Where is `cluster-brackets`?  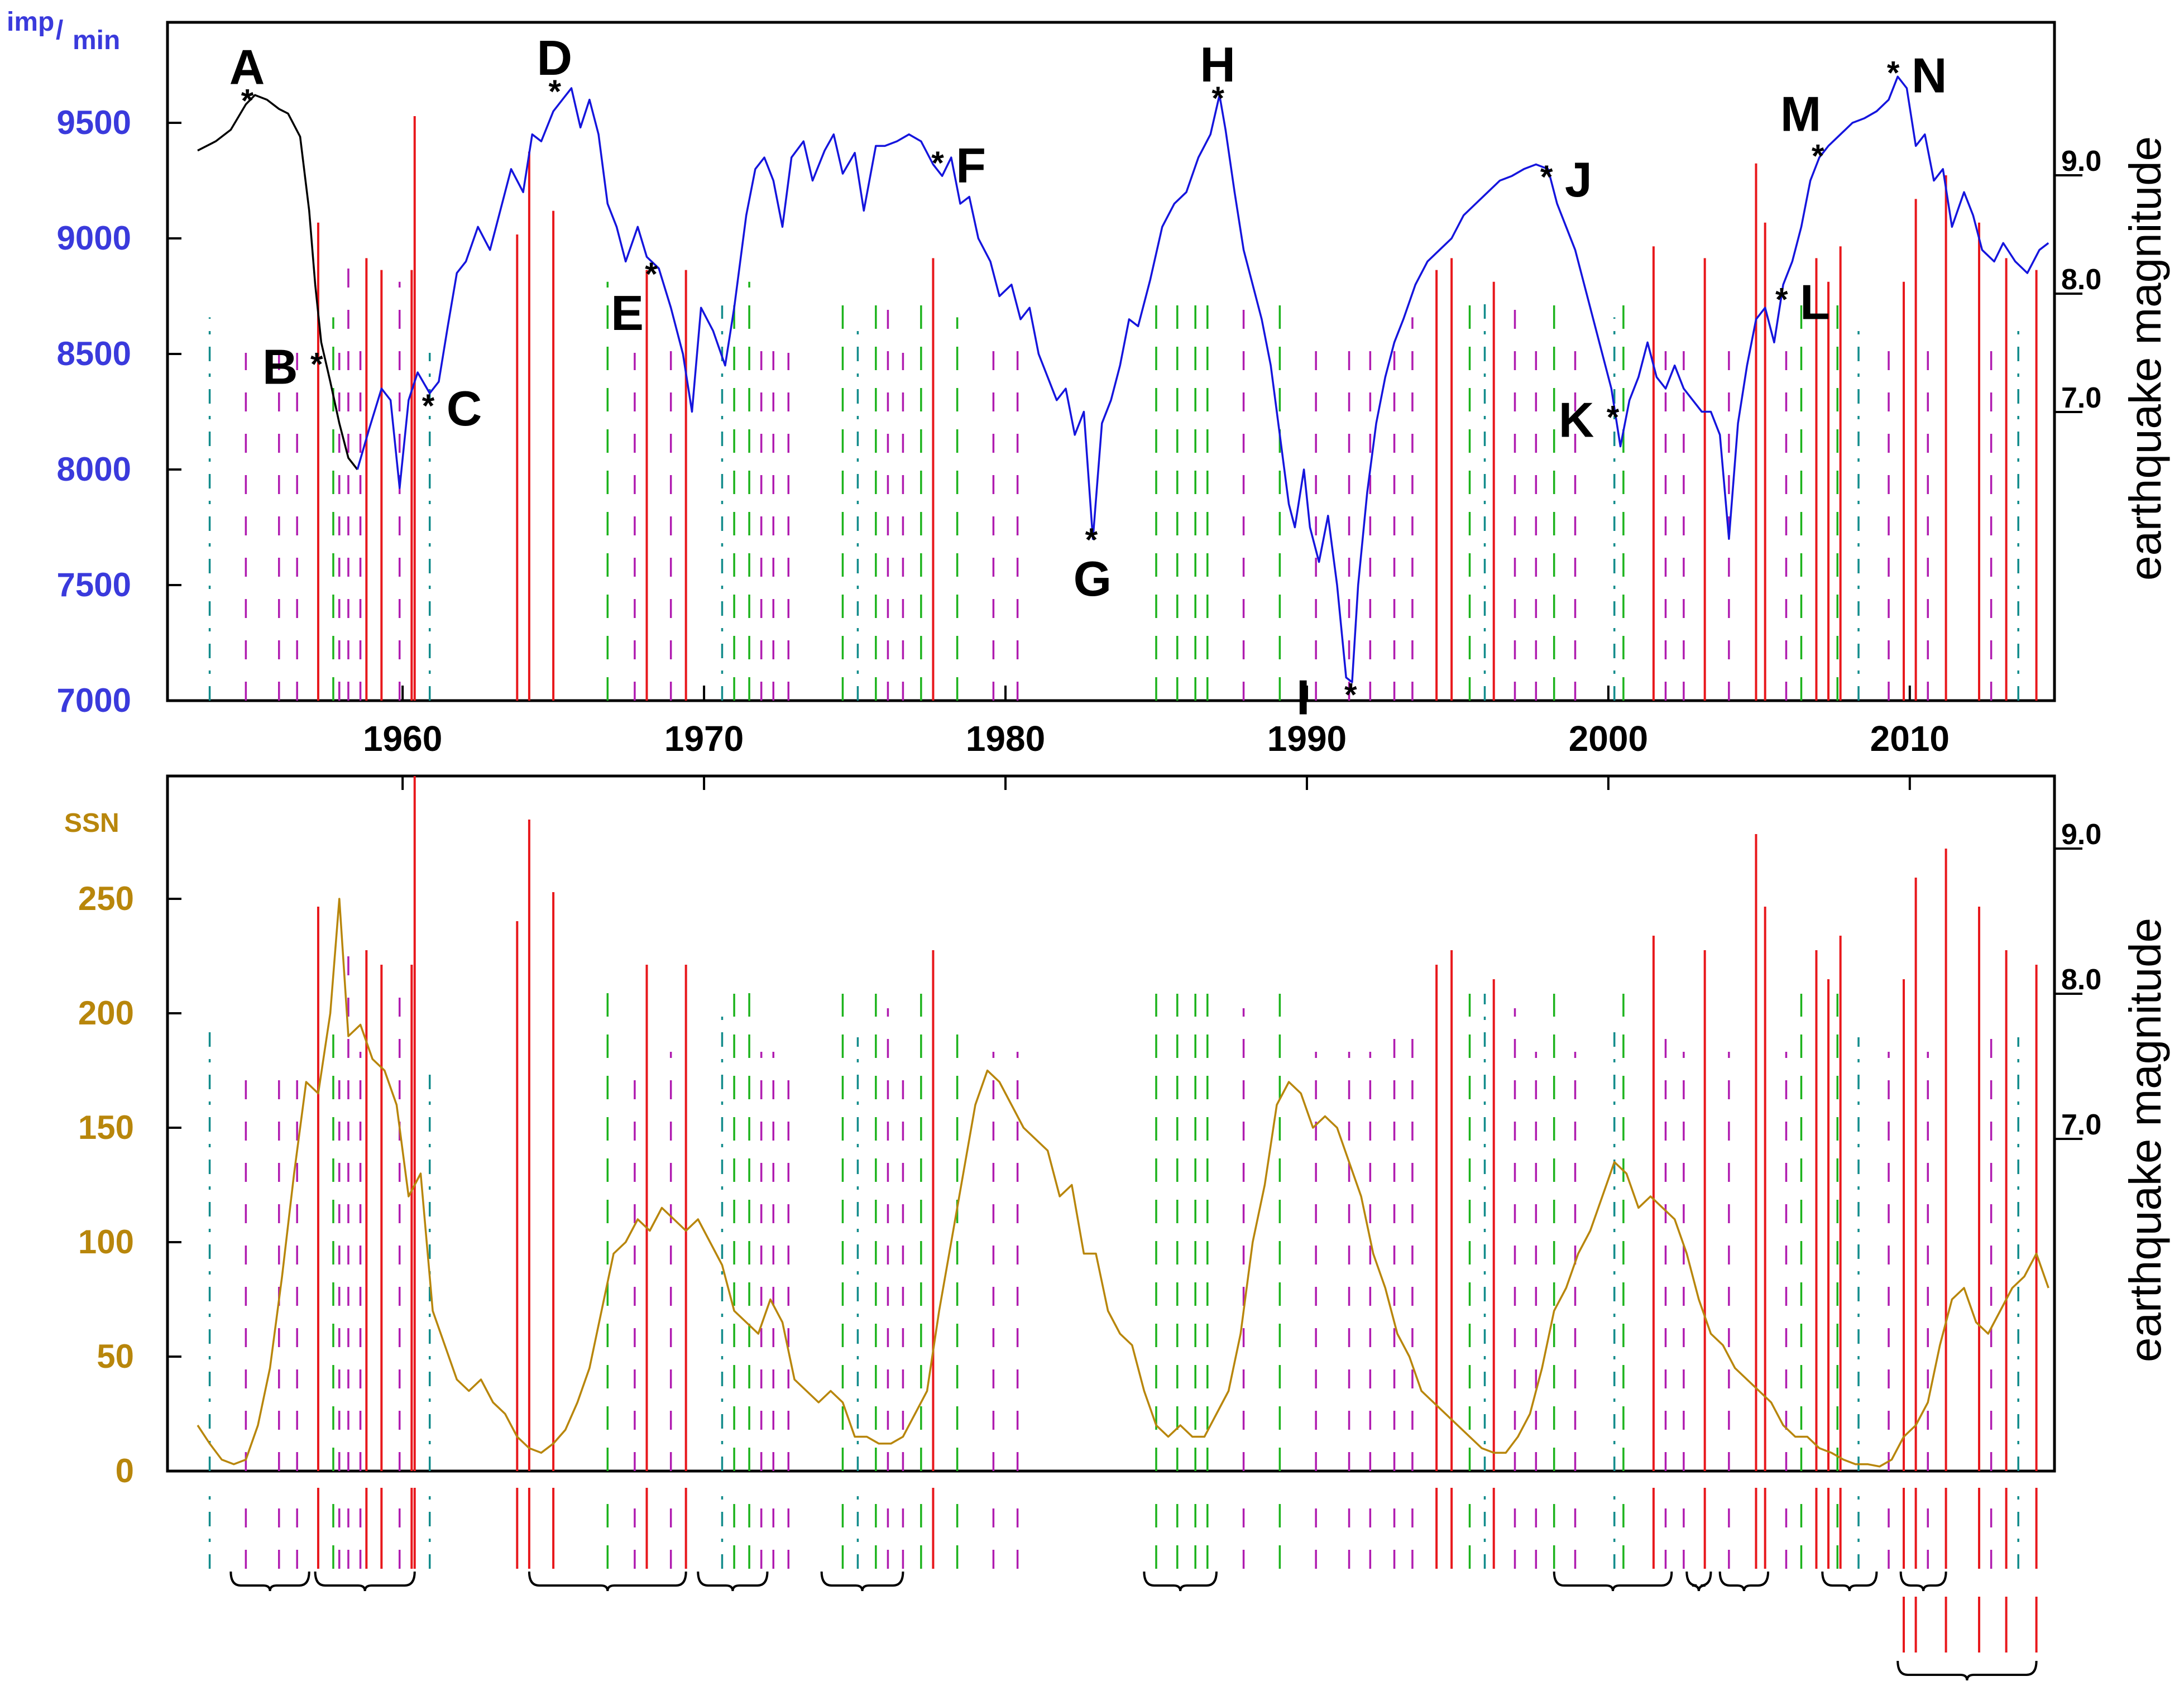
cluster-brackets is located at coordinates (1133, 1626).